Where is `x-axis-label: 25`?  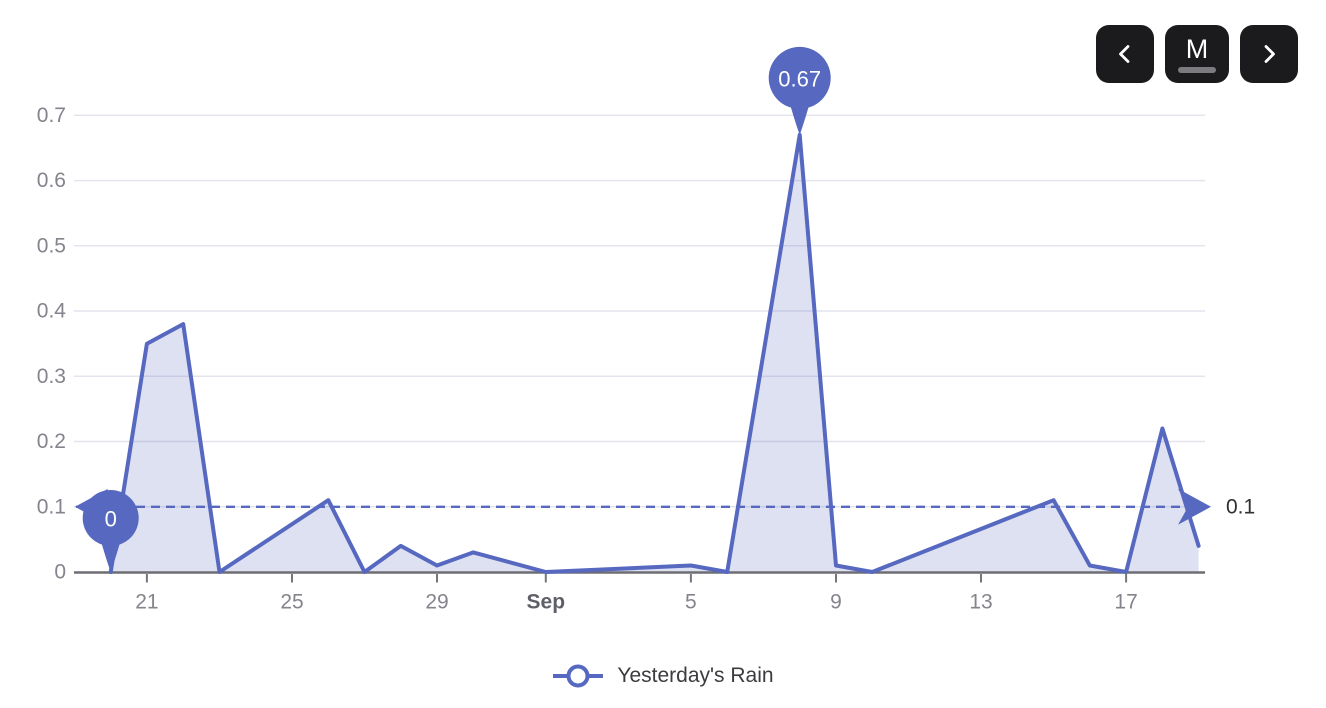
x-axis-label: 25 is located at coordinates (291, 602).